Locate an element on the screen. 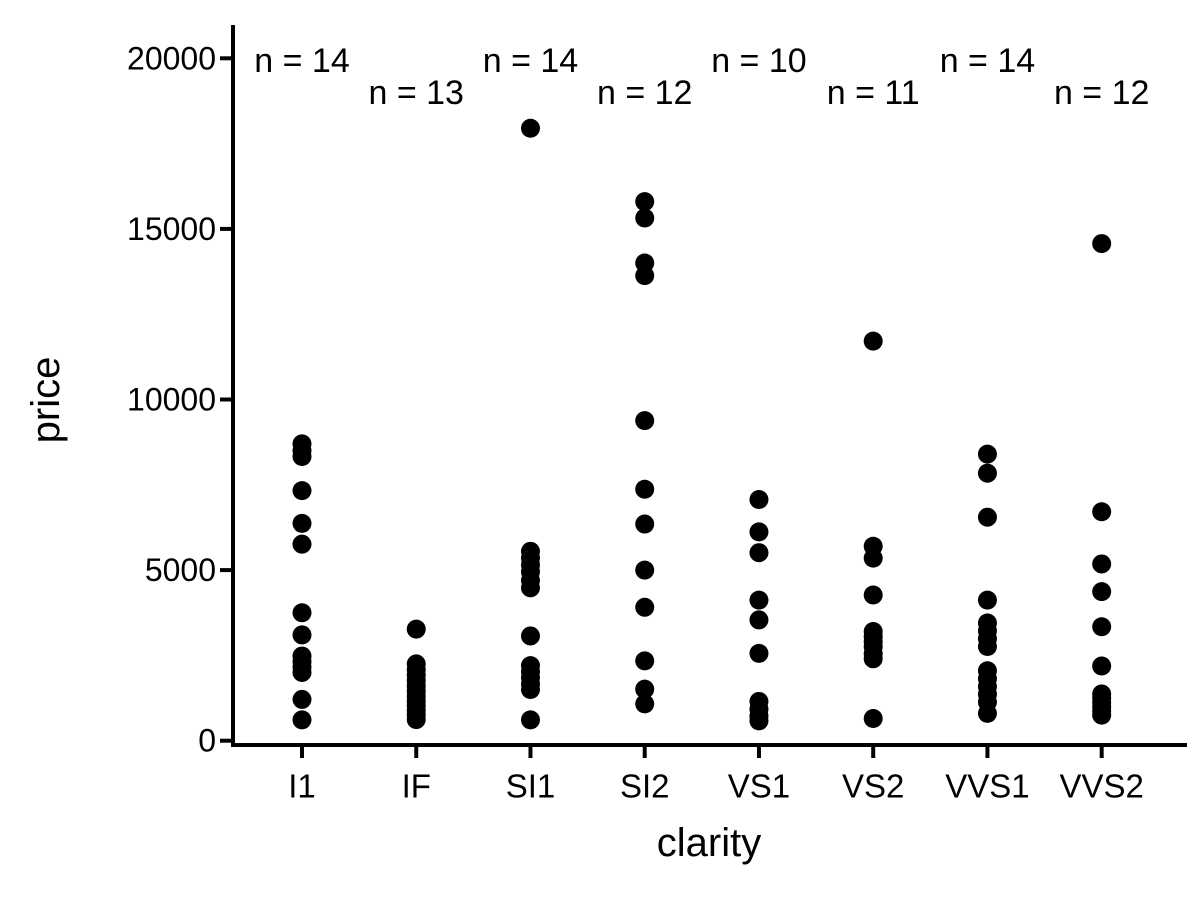 The height and width of the screenshot is (900, 1200). y-tick-label: 10000 is located at coordinates (171, 400).